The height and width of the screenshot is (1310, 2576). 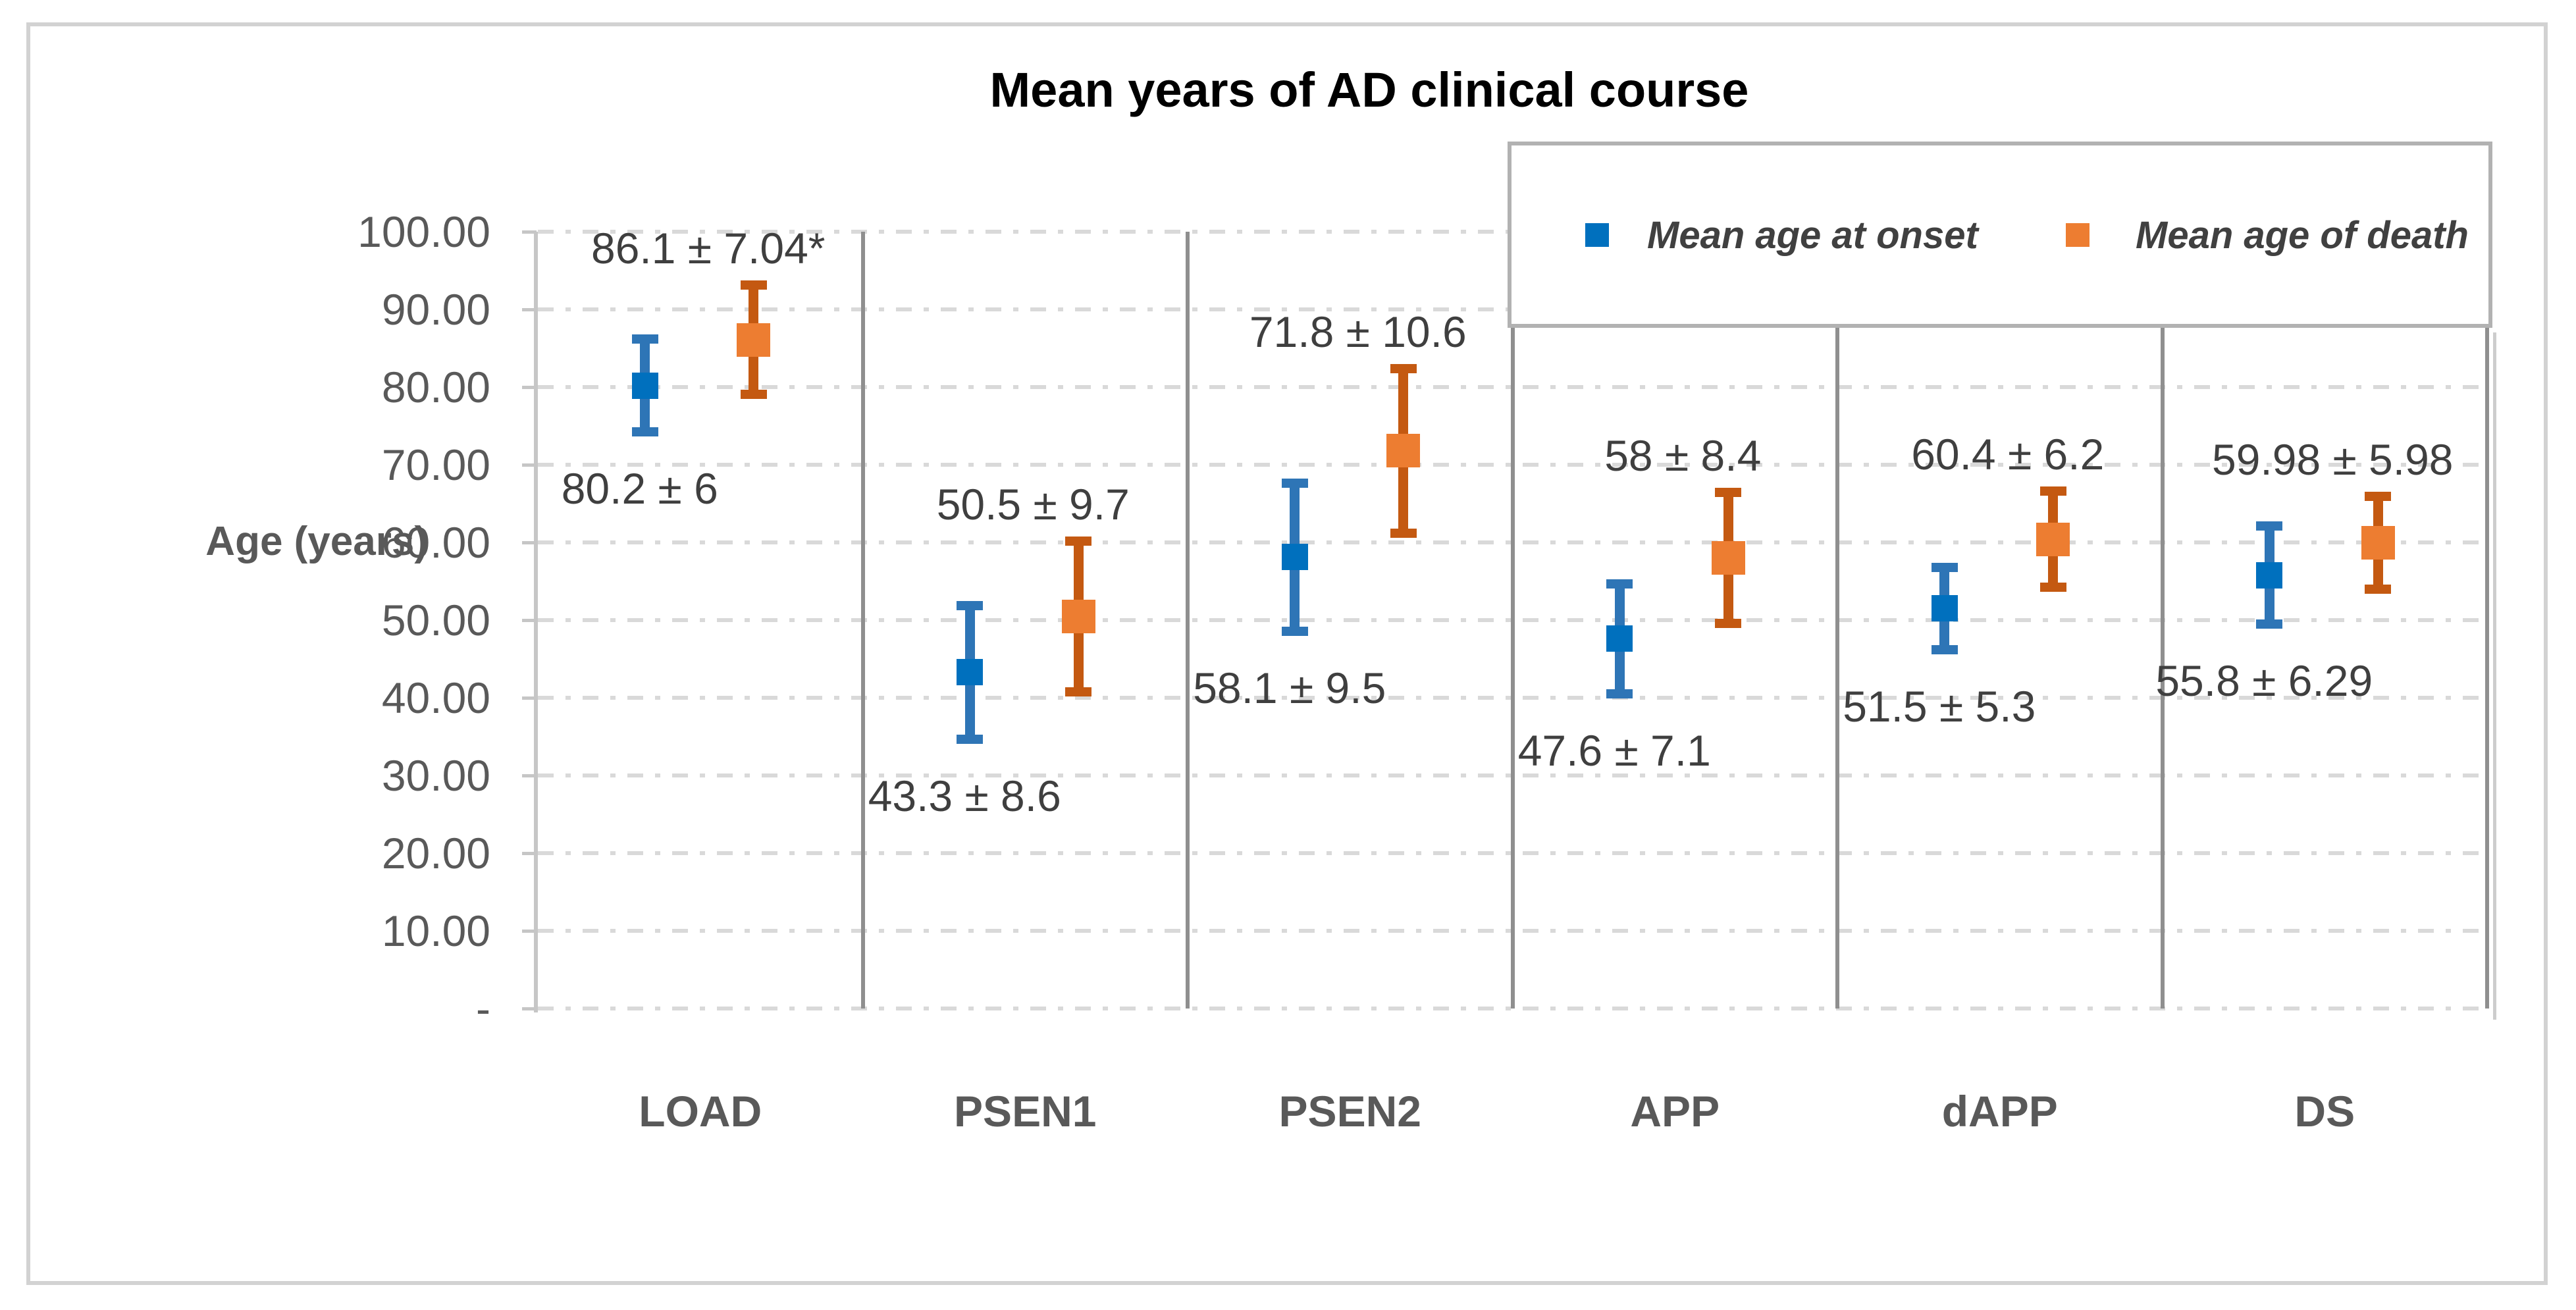 I want to click on y-tick-label: 80.00, so click(x=435, y=387).